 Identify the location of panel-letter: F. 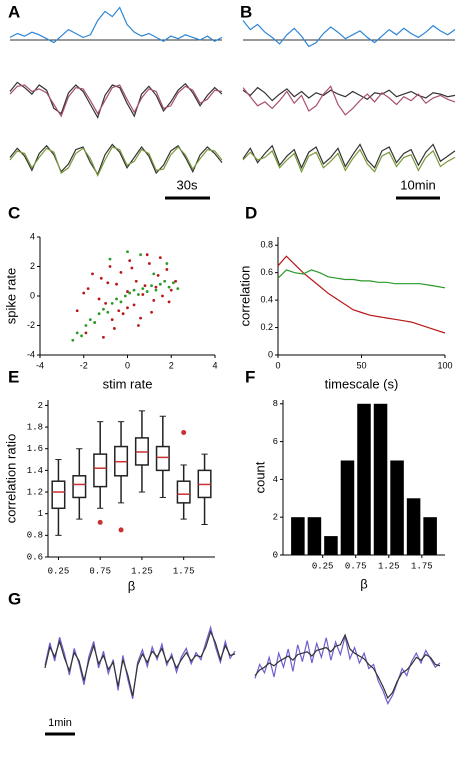
(250, 376).